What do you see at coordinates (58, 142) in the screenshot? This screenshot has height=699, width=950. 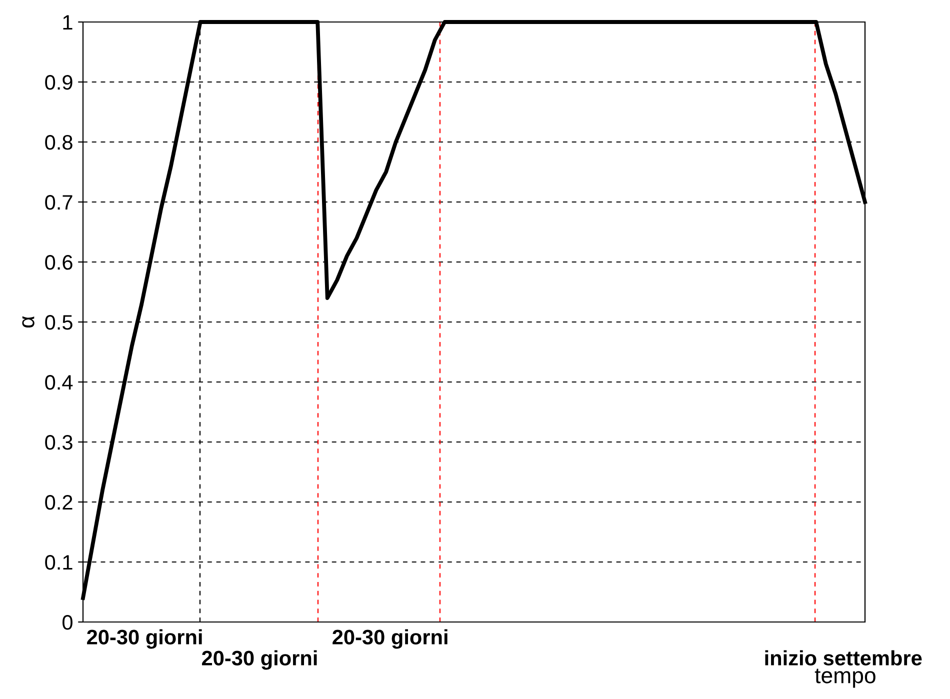 I see `y-tick-label: 0.8` at bounding box center [58, 142].